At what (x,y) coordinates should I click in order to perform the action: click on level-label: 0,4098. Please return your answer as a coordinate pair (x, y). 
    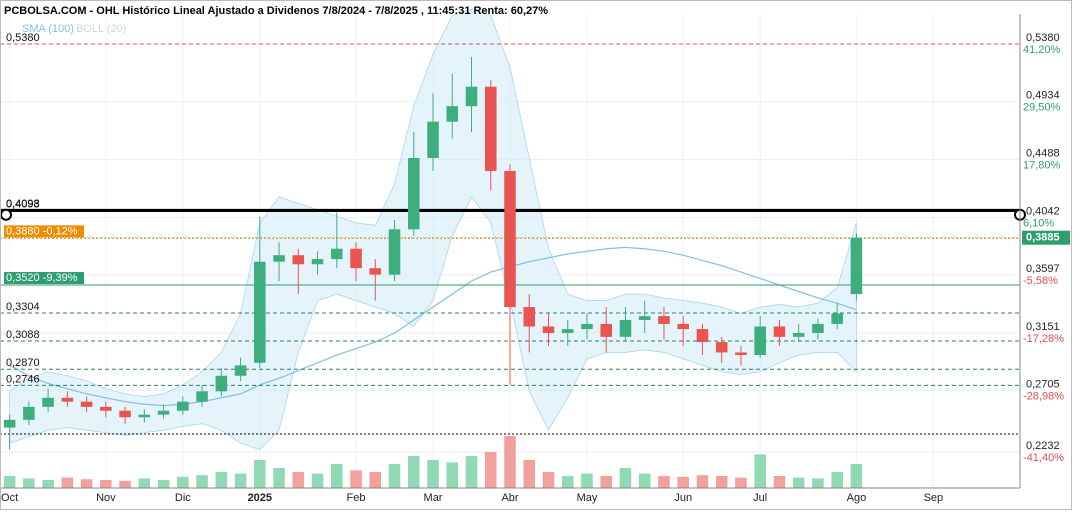
    Looking at the image, I should click on (23, 204).